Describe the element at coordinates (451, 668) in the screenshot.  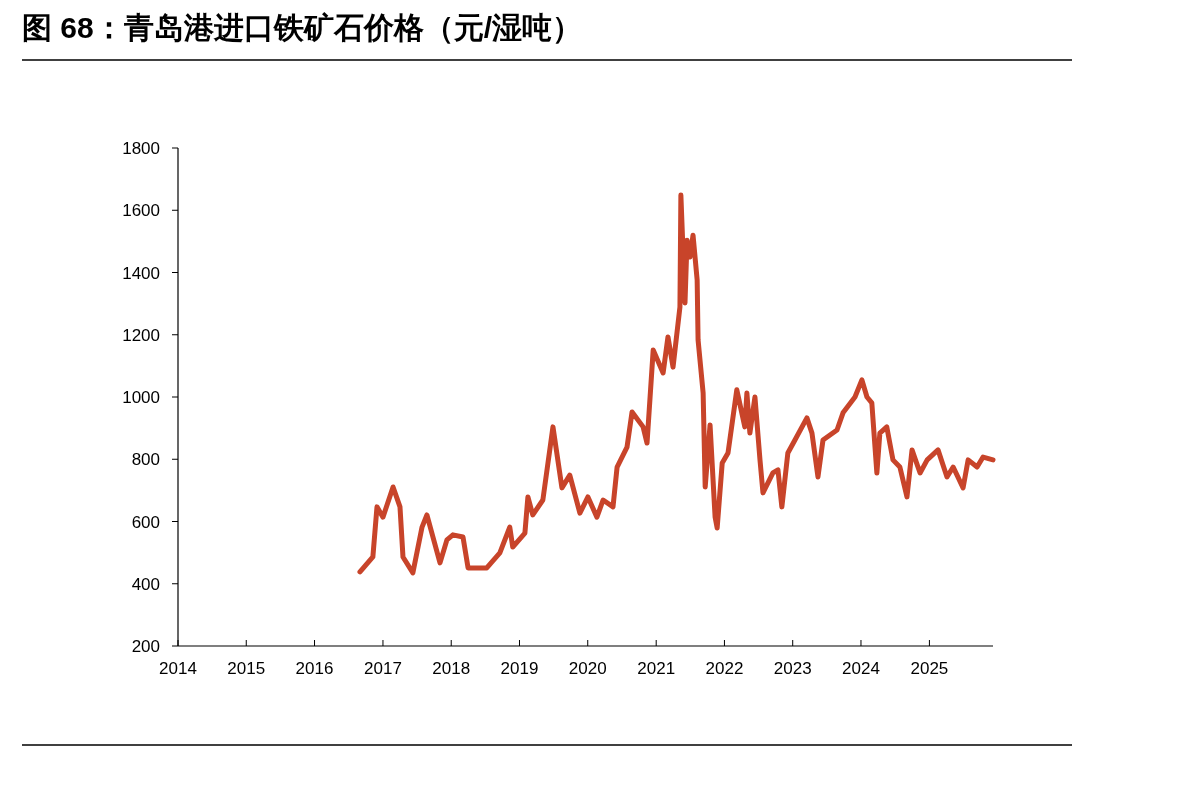
I see `x-tick-label: 2018` at that location.